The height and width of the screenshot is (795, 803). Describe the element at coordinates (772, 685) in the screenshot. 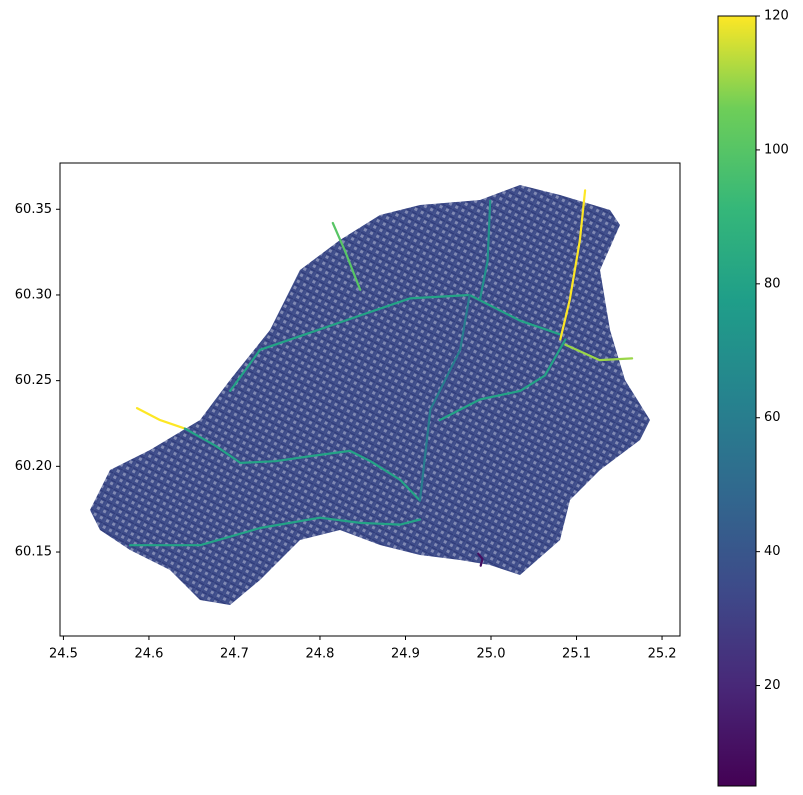

I see `colorbar-tick-label: 20` at that location.